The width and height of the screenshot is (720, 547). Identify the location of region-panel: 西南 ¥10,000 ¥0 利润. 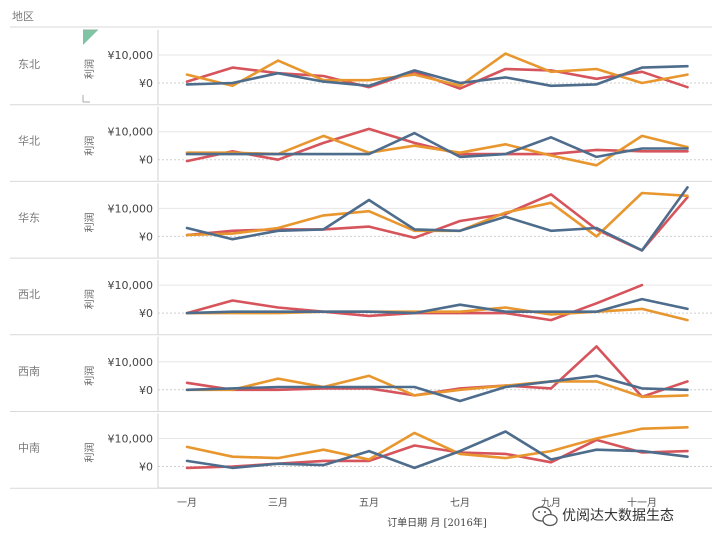
(361, 374).